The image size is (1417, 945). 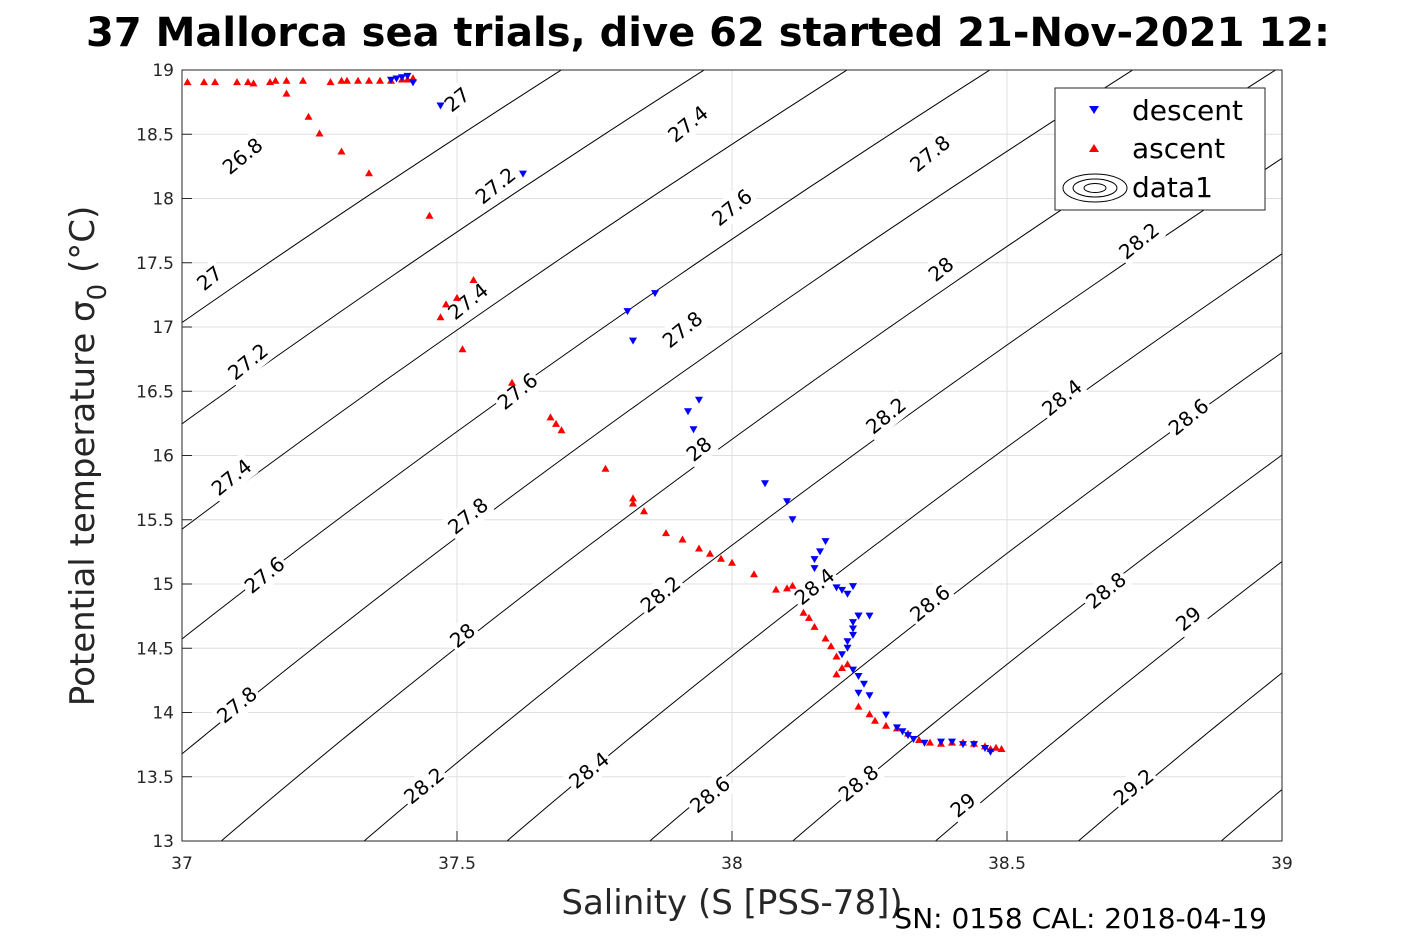 What do you see at coordinates (732, 852) in the screenshot?
I see `x-axis-ticks: 37 37.5 38 38.5 39` at bounding box center [732, 852].